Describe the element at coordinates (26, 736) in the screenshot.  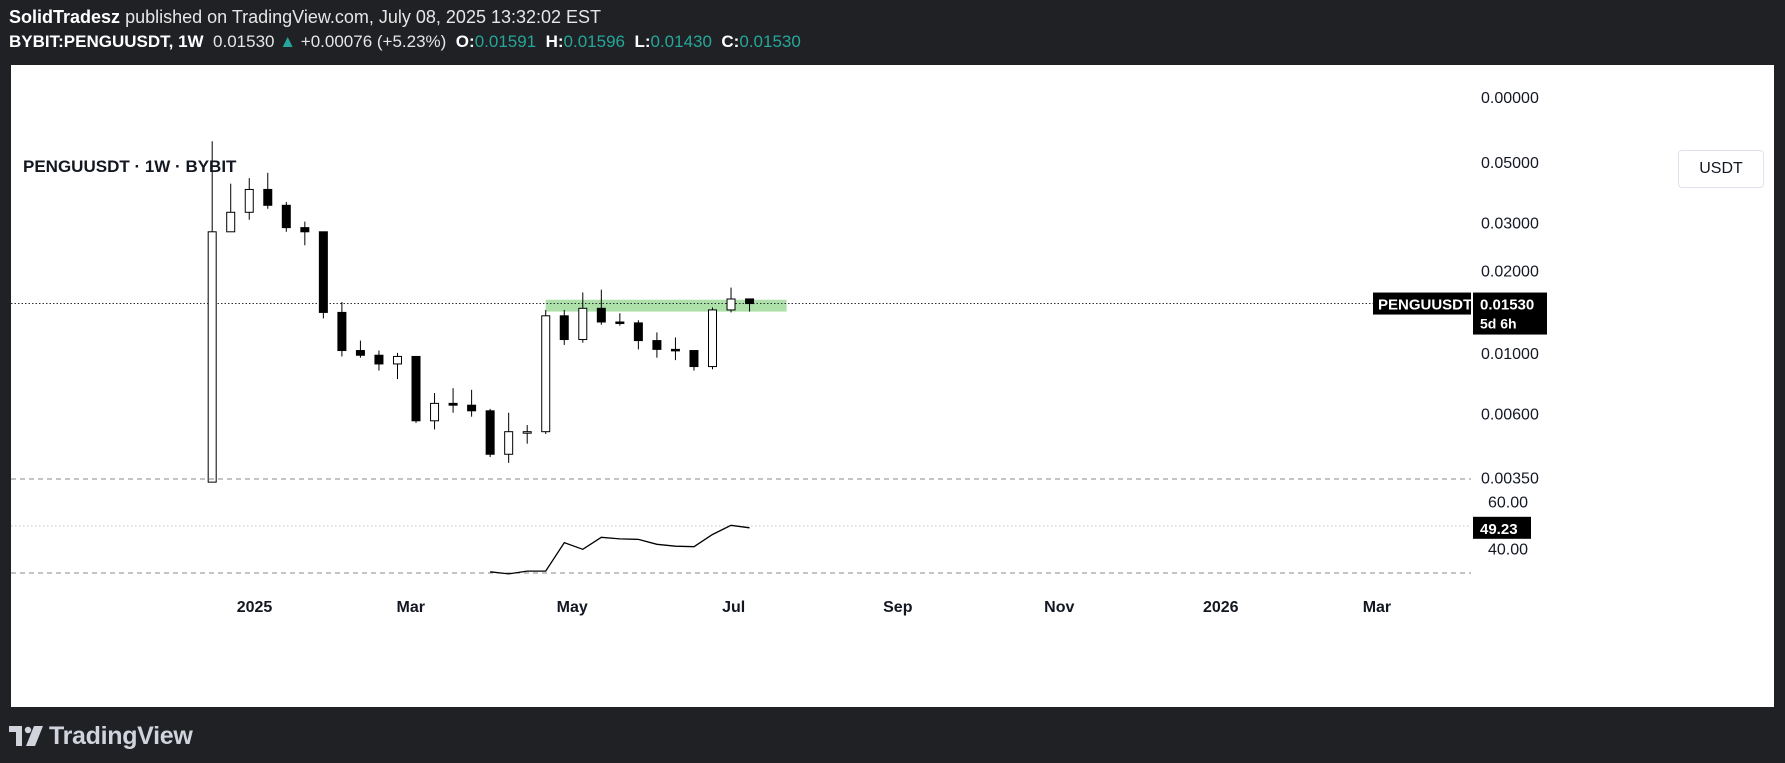
I see `tradingview-logo-icon` at that location.